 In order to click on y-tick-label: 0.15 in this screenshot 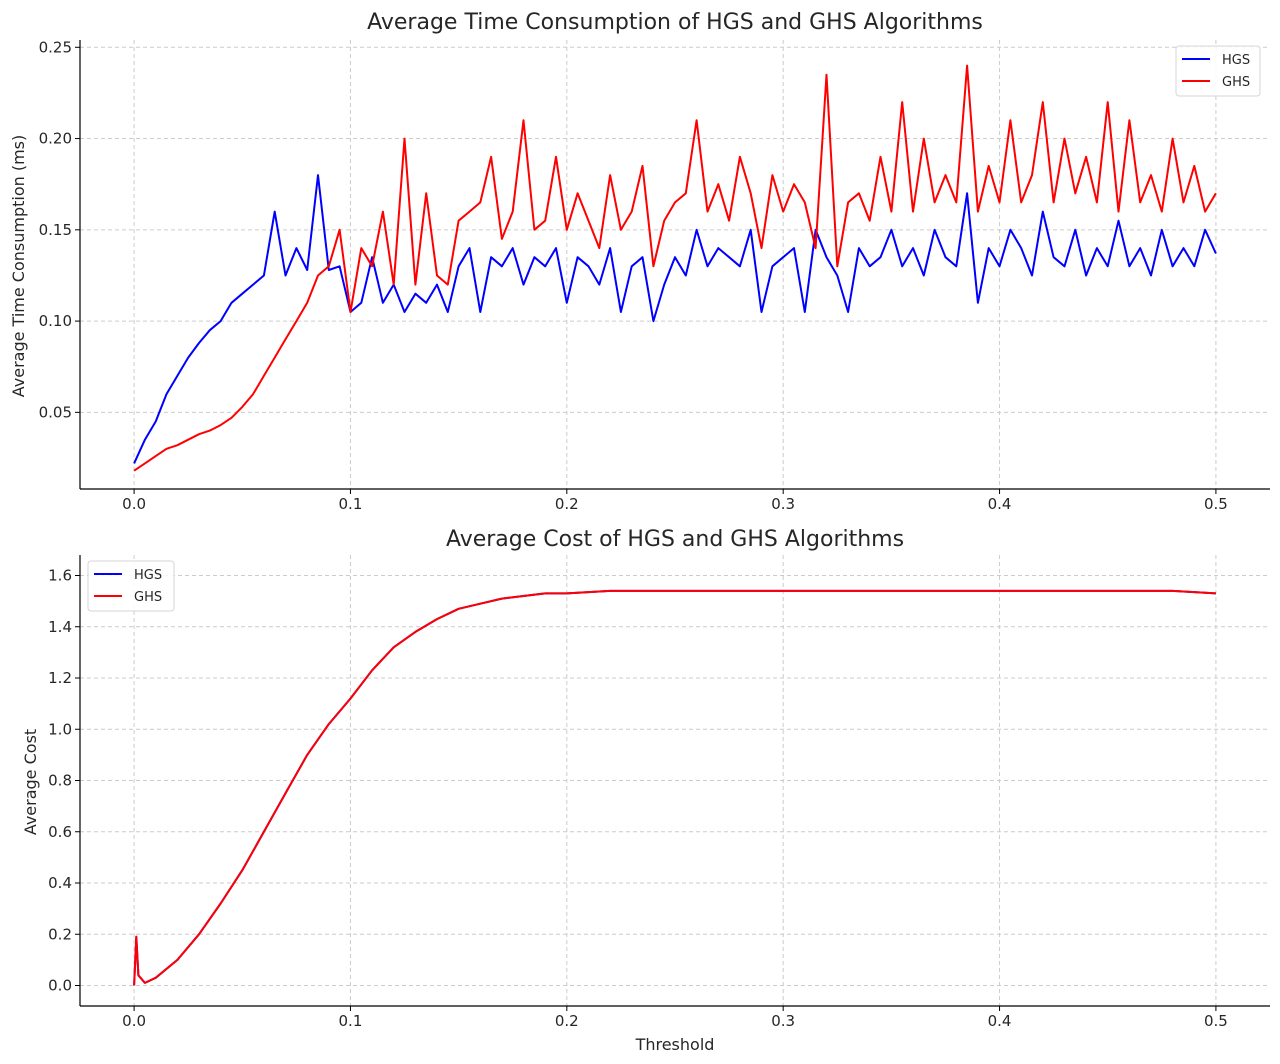, I will do `click(55, 230)`.